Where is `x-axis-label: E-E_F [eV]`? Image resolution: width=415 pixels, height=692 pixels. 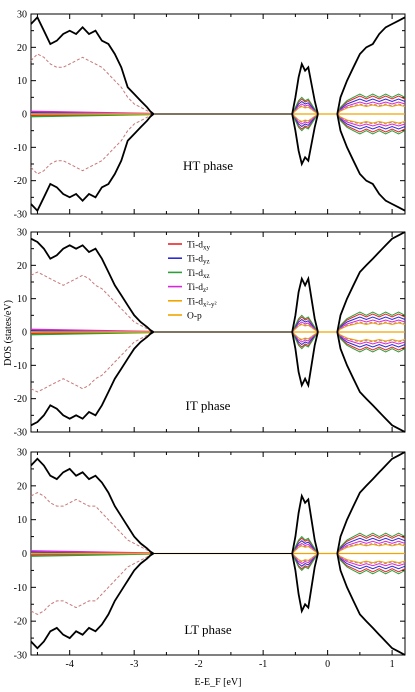 x-axis-label: E-E_F [eV] is located at coordinates (218, 682).